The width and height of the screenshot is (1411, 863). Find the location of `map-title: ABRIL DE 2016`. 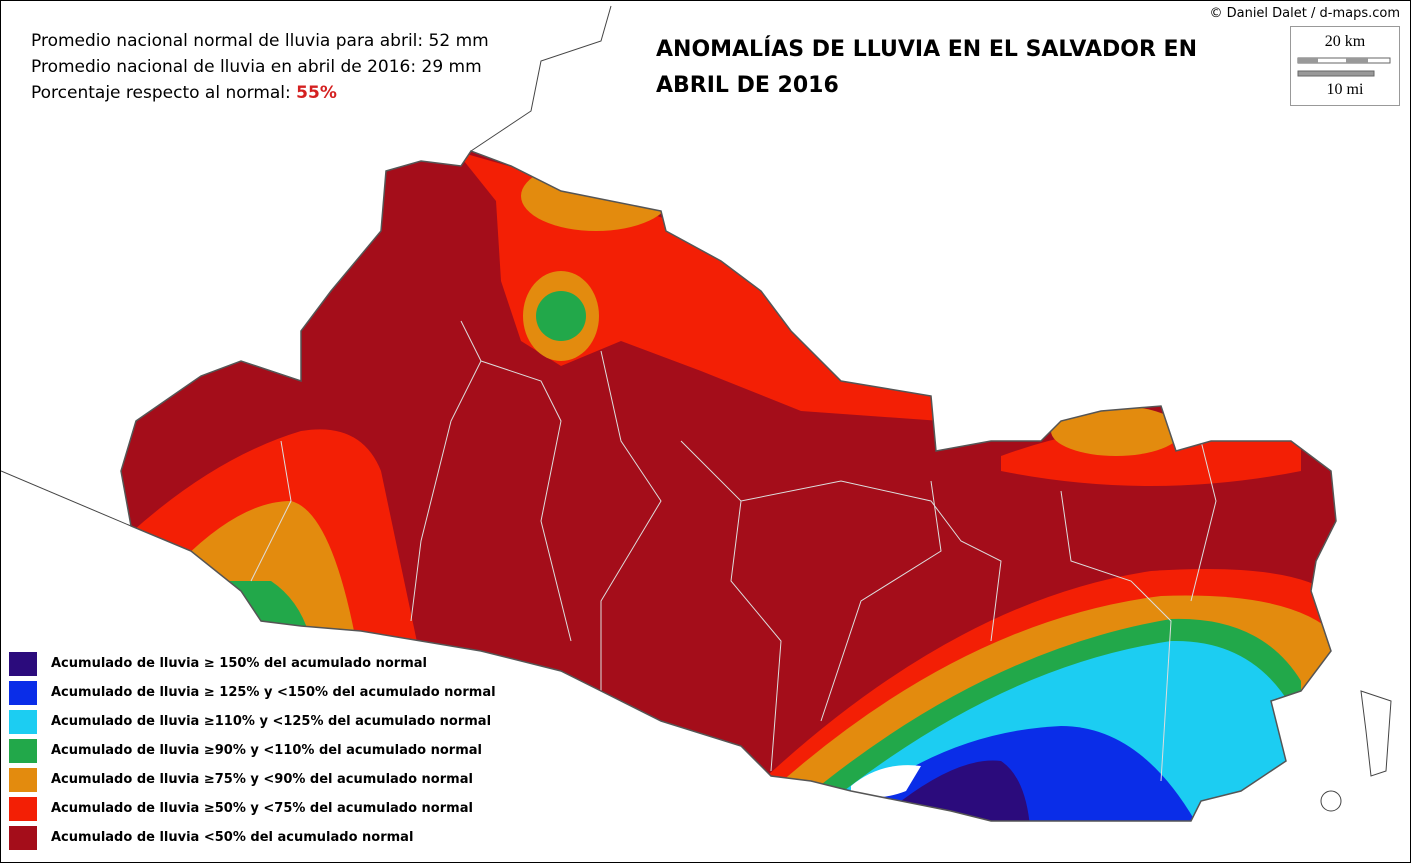

map-title: ABRIL DE 2016 is located at coordinates (747, 85).